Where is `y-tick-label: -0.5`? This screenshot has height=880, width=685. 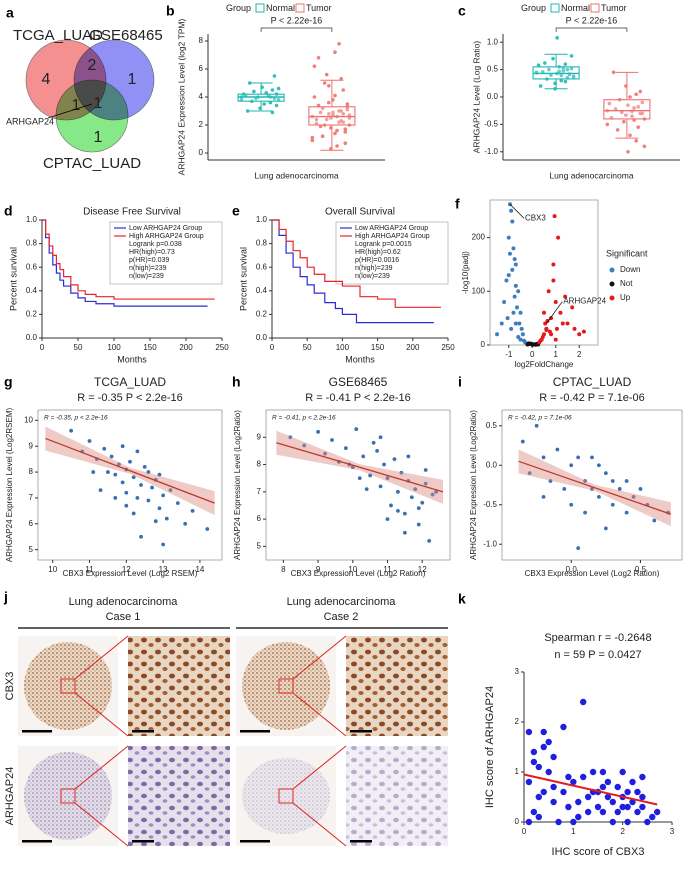
y-tick-label: -0.5 is located at coordinates (491, 124).